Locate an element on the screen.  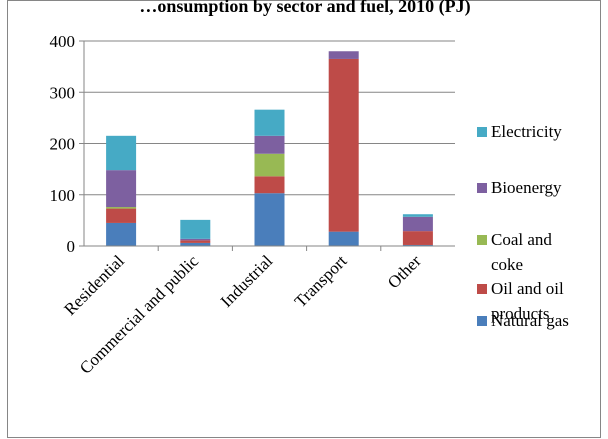
y-tick-labels: 0 100 200 300 400 is located at coordinates (63, 144).